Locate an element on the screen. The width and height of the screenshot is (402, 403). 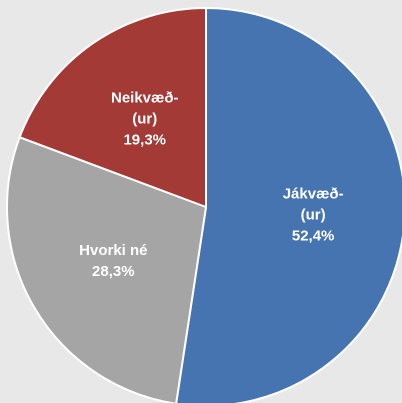
category-label: Jákvæð-(ur) is located at coordinates (313, 204).